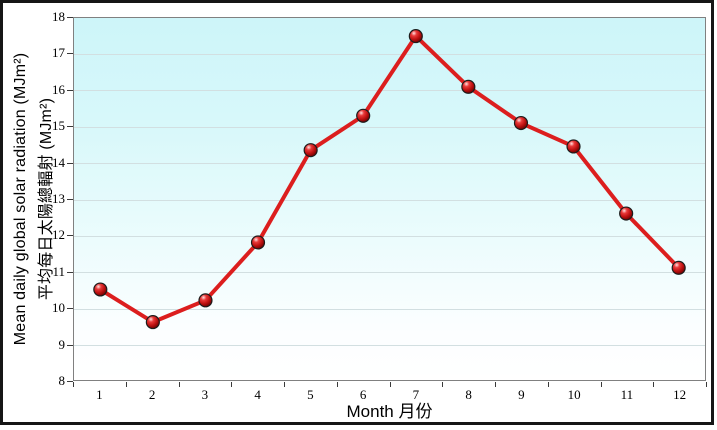 The width and height of the screenshot is (717, 430). What do you see at coordinates (363, 394) in the screenshot?
I see `x-tick-label: 6` at bounding box center [363, 394].